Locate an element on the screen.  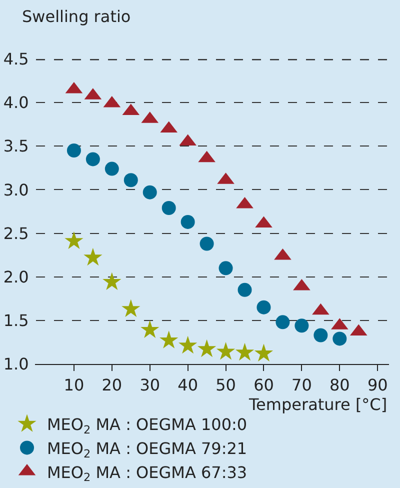
x-tick-label: 10 is located at coordinates (74, 384).